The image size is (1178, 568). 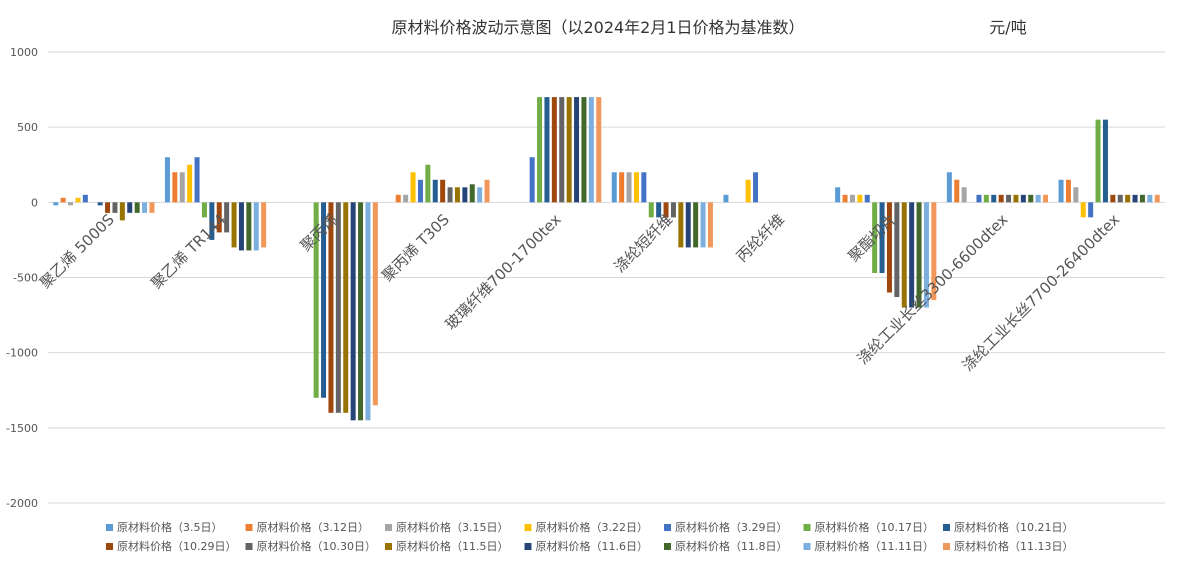 I want to click on category-label: 聚丙烯 T30S, so click(x=415, y=247).